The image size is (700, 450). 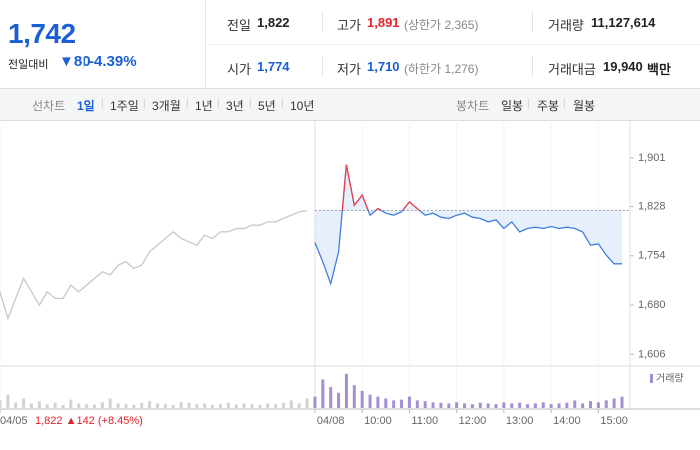 I want to click on tab: 일봉, so click(x=512, y=106).